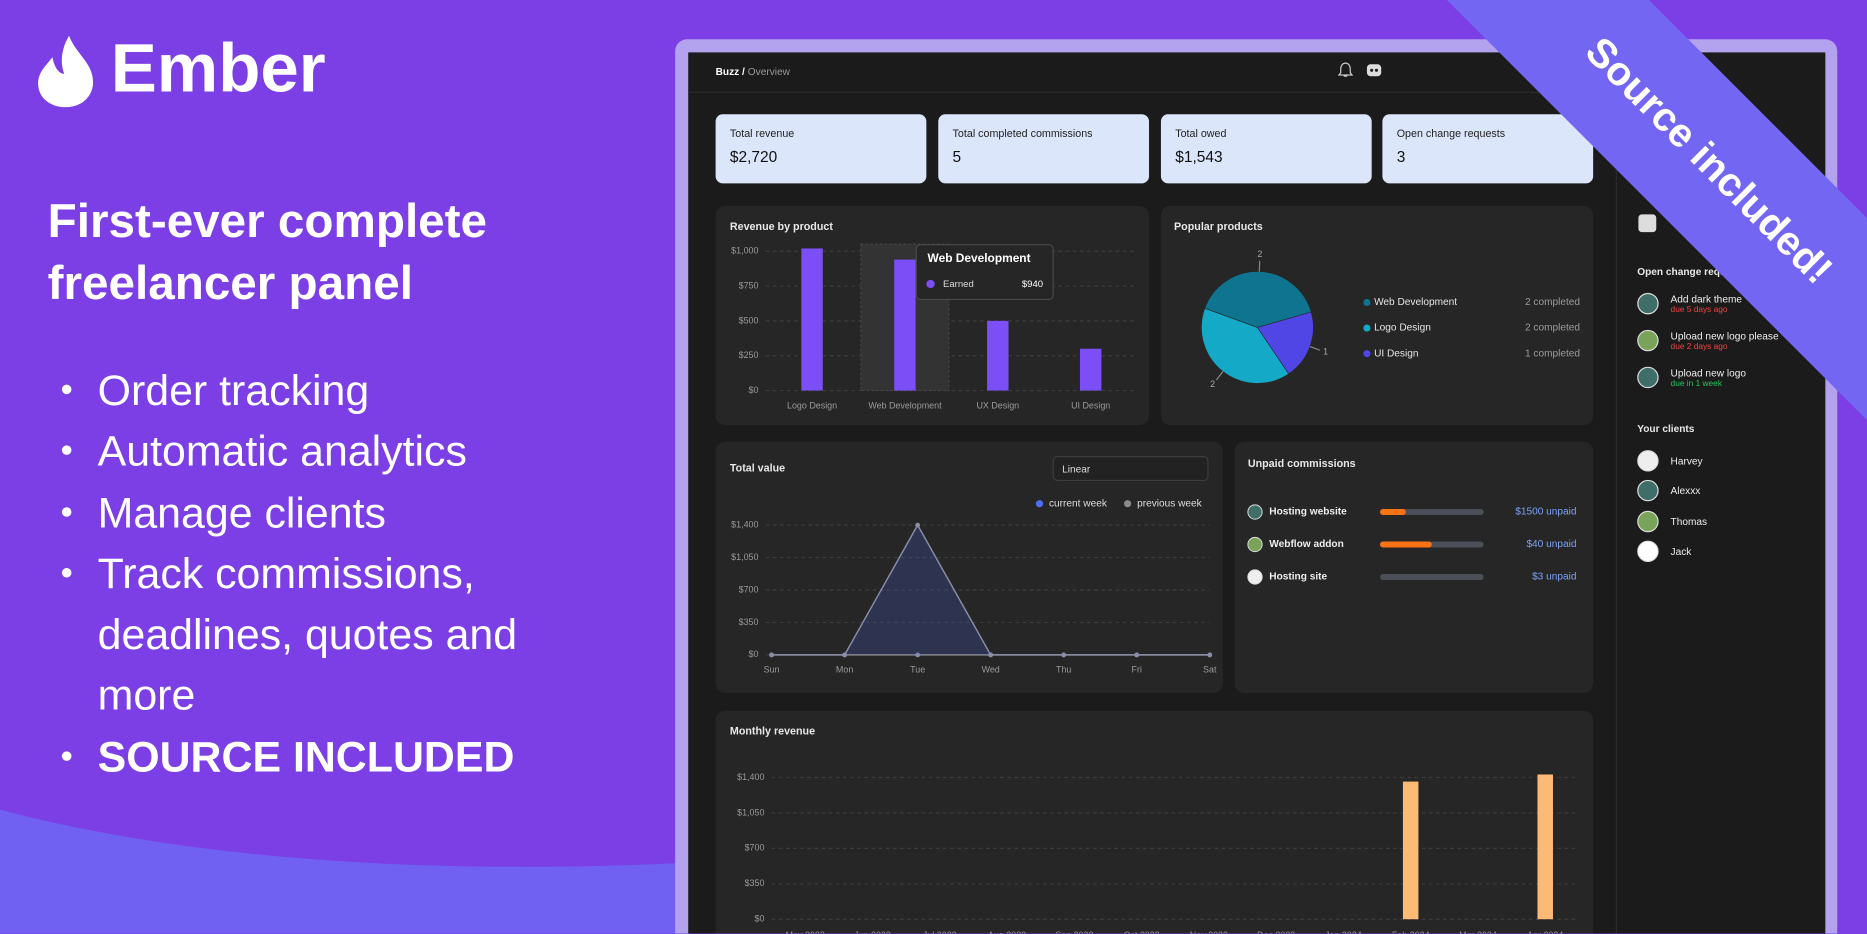 The height and width of the screenshot is (934, 1867). I want to click on legend-count: 1 completed, so click(1552, 353).